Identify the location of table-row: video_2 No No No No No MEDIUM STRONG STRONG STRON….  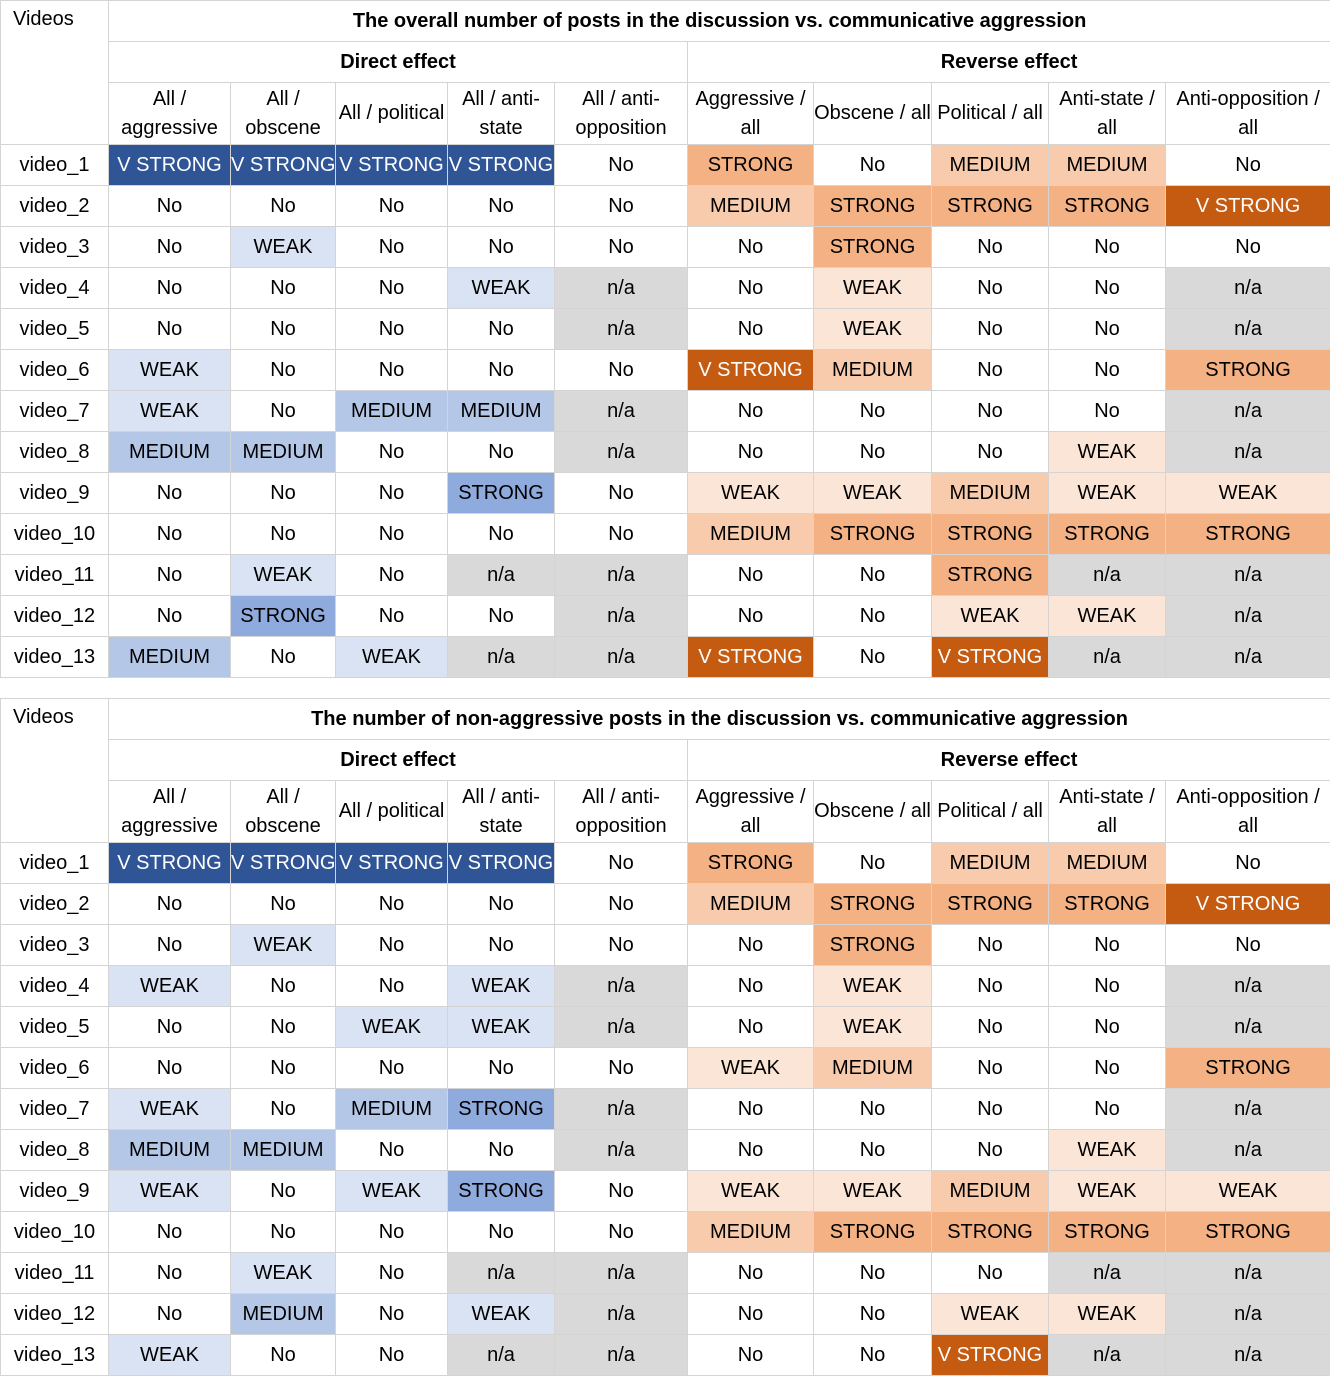
(665, 206).